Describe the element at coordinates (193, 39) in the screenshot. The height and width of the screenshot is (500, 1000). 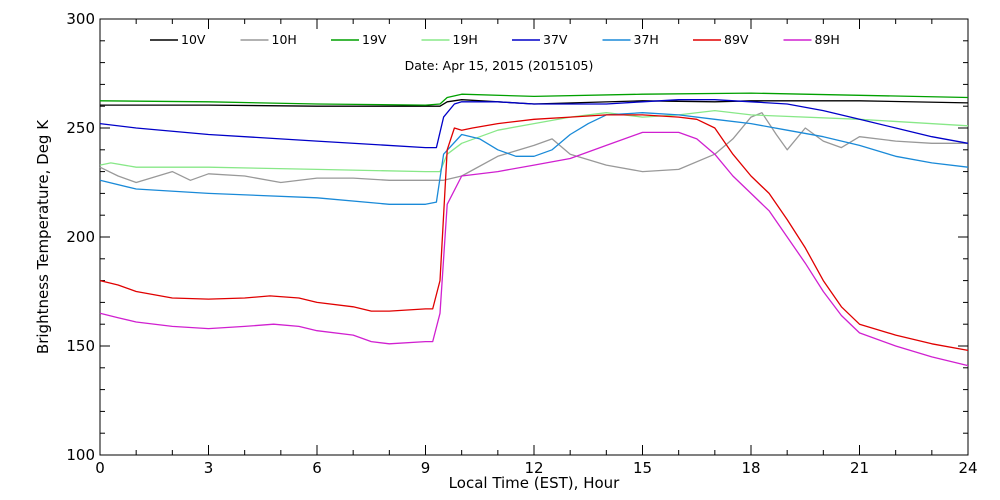
I see `legend-label-10v: 10V` at that location.